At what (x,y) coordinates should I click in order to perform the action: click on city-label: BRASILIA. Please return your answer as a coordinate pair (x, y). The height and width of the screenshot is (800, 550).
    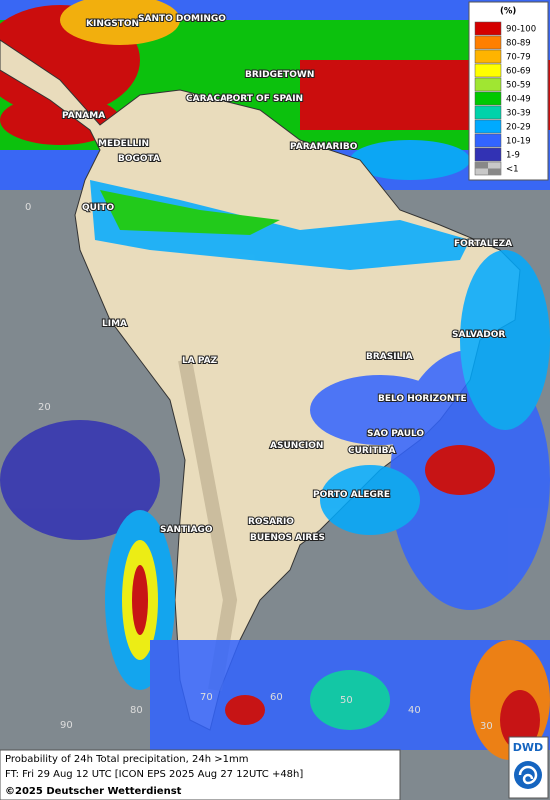
    Looking at the image, I should click on (389, 357).